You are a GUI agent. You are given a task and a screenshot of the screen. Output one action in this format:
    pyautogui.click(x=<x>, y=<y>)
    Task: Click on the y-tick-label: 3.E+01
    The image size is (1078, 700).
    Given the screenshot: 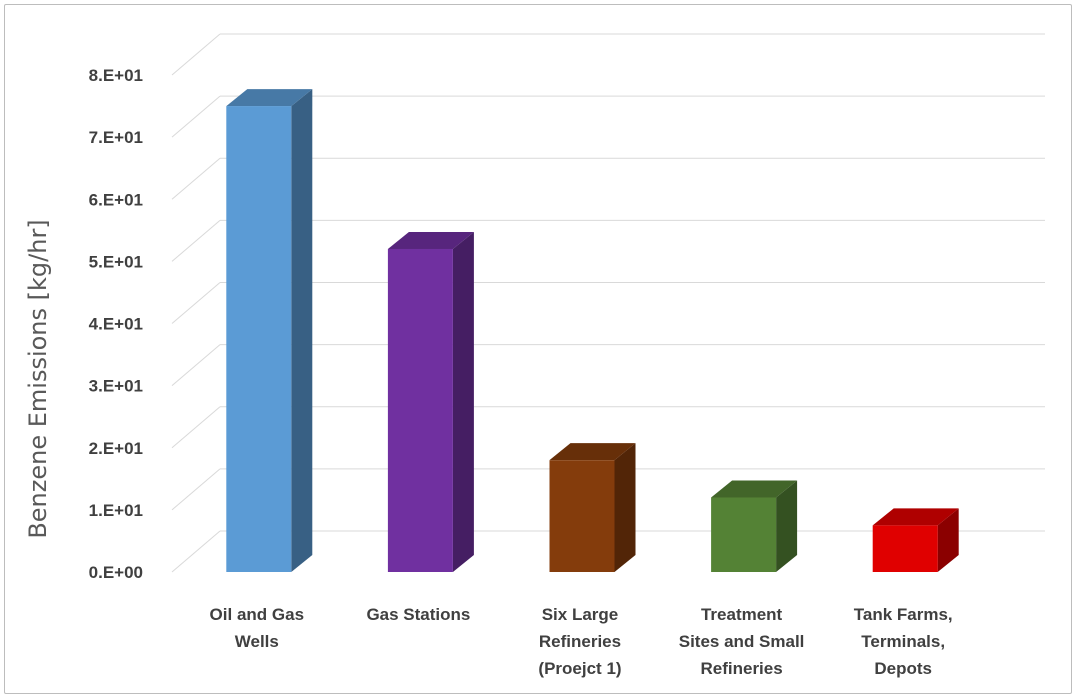 What is the action you would take?
    pyautogui.click(x=116, y=386)
    